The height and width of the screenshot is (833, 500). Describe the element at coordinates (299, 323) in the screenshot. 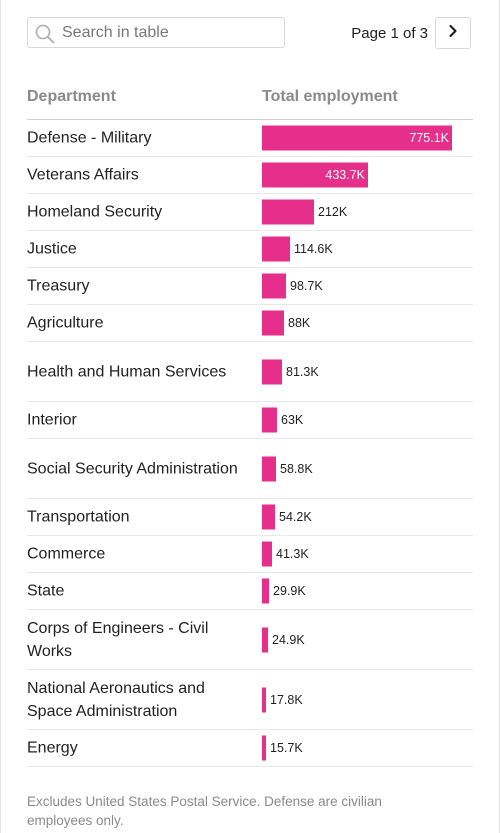

I see `employment-value-label: 88K` at that location.